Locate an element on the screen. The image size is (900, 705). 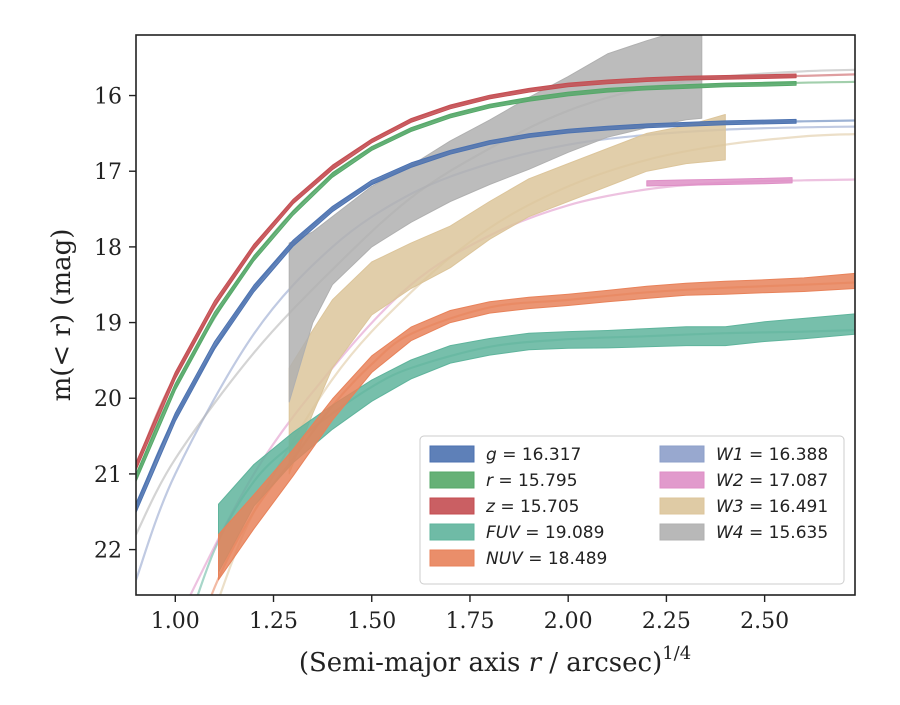
legend-swatch-fuv is located at coordinates (452, 532).